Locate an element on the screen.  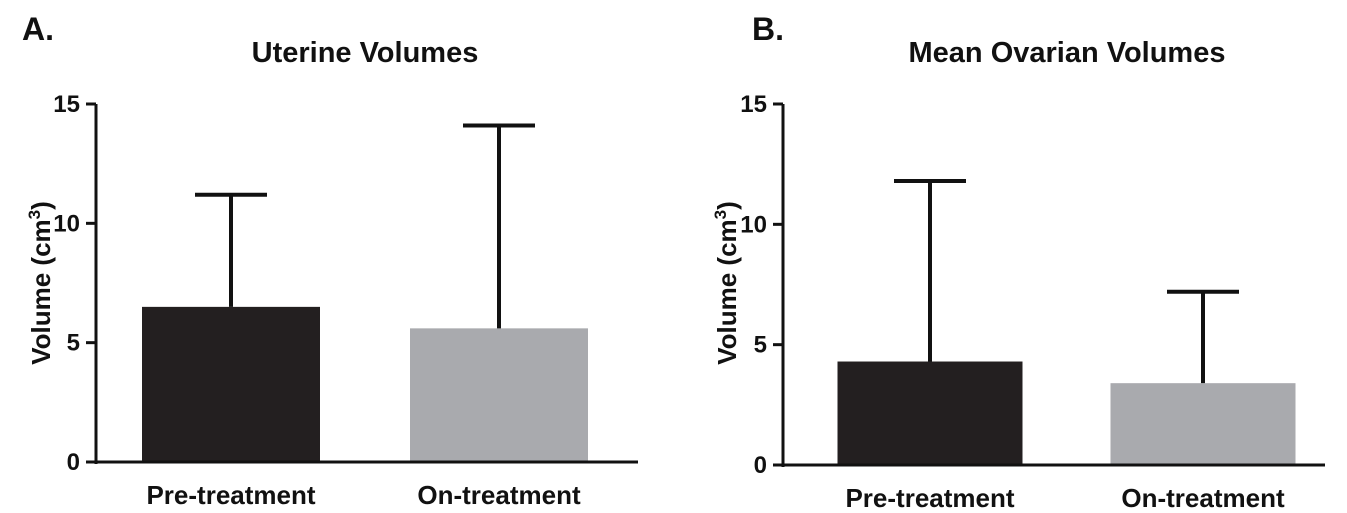
y-tick-label-10-b: 10 is located at coordinates (753, 224).